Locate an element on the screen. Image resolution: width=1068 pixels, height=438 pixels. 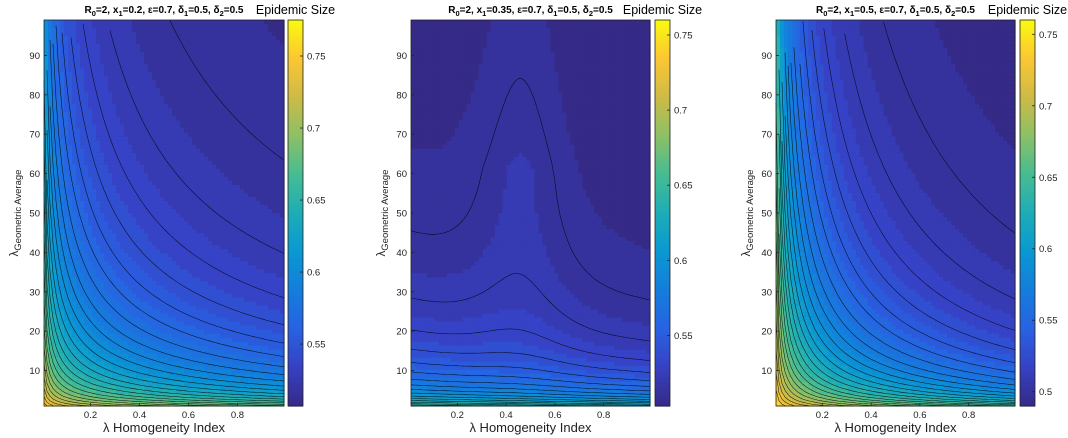
colorbar-tick-label: 0.5 is located at coordinates (1045, 392).